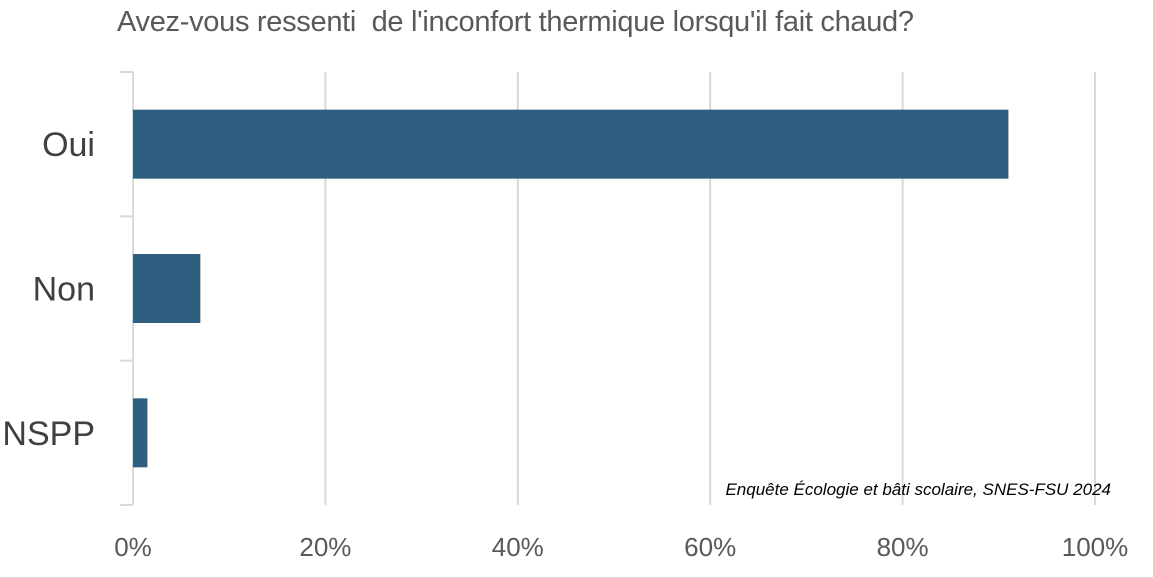 The width and height of the screenshot is (1154, 578). Describe the element at coordinates (68, 145) in the screenshot. I see `category-label-oui: Oui` at that location.